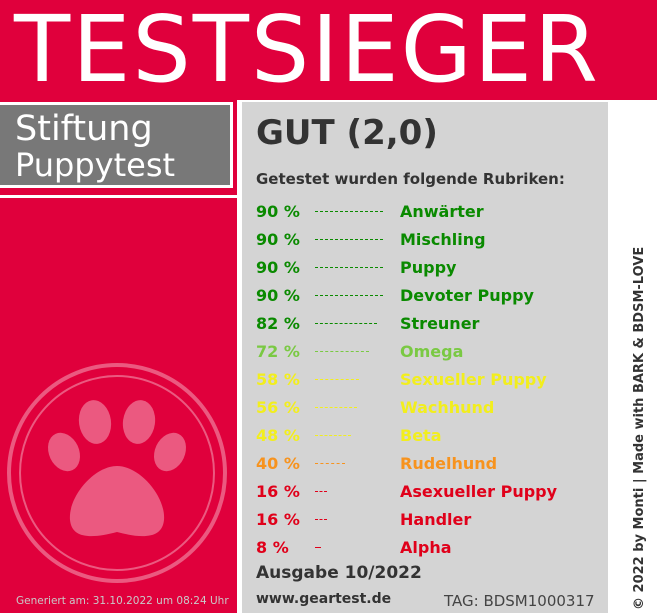 Image resolution: width=657 pixels, height=613 pixels. I want to click on category-row: 90 % Devoter Puppy, so click(305, 299).